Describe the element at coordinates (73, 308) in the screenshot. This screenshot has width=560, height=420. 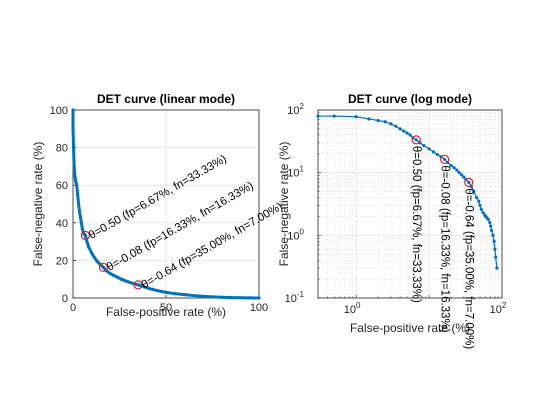
I see `linear-xtick-label: 0` at that location.